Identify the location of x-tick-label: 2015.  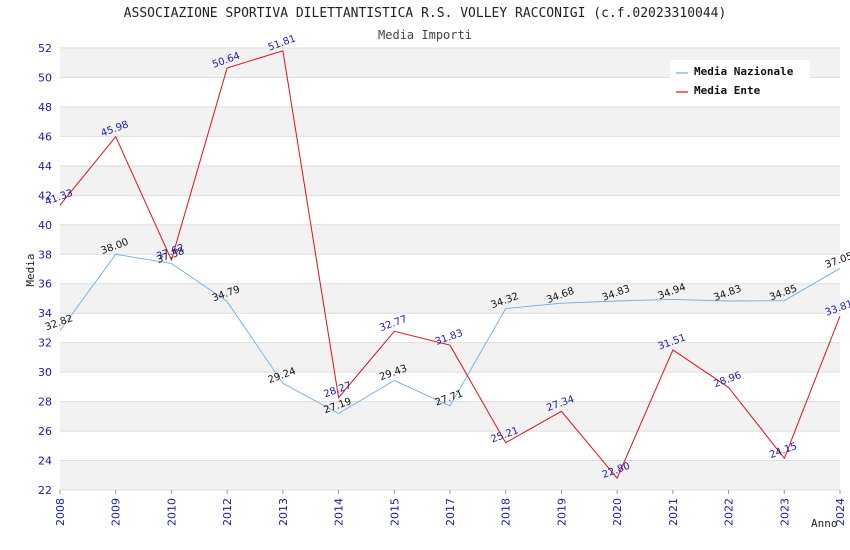
(394, 512).